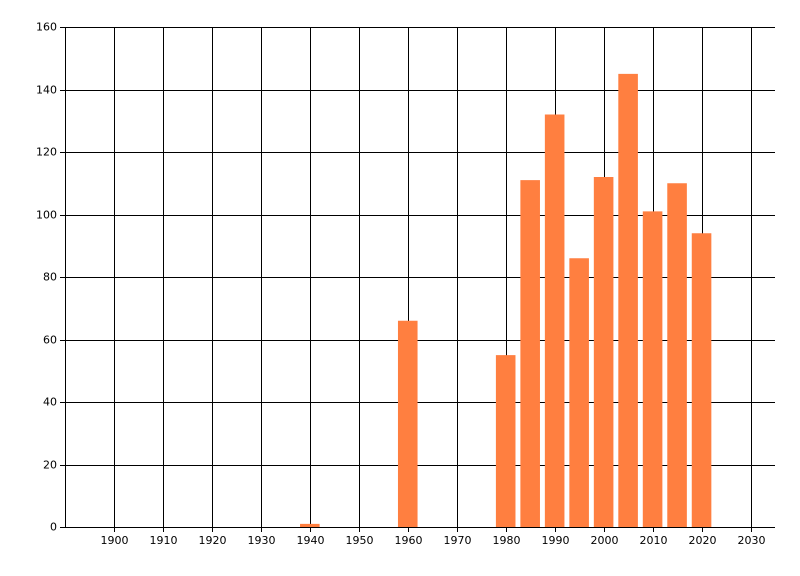 The width and height of the screenshot is (800, 576). I want to click on y-tick-label: 140, so click(46, 90).